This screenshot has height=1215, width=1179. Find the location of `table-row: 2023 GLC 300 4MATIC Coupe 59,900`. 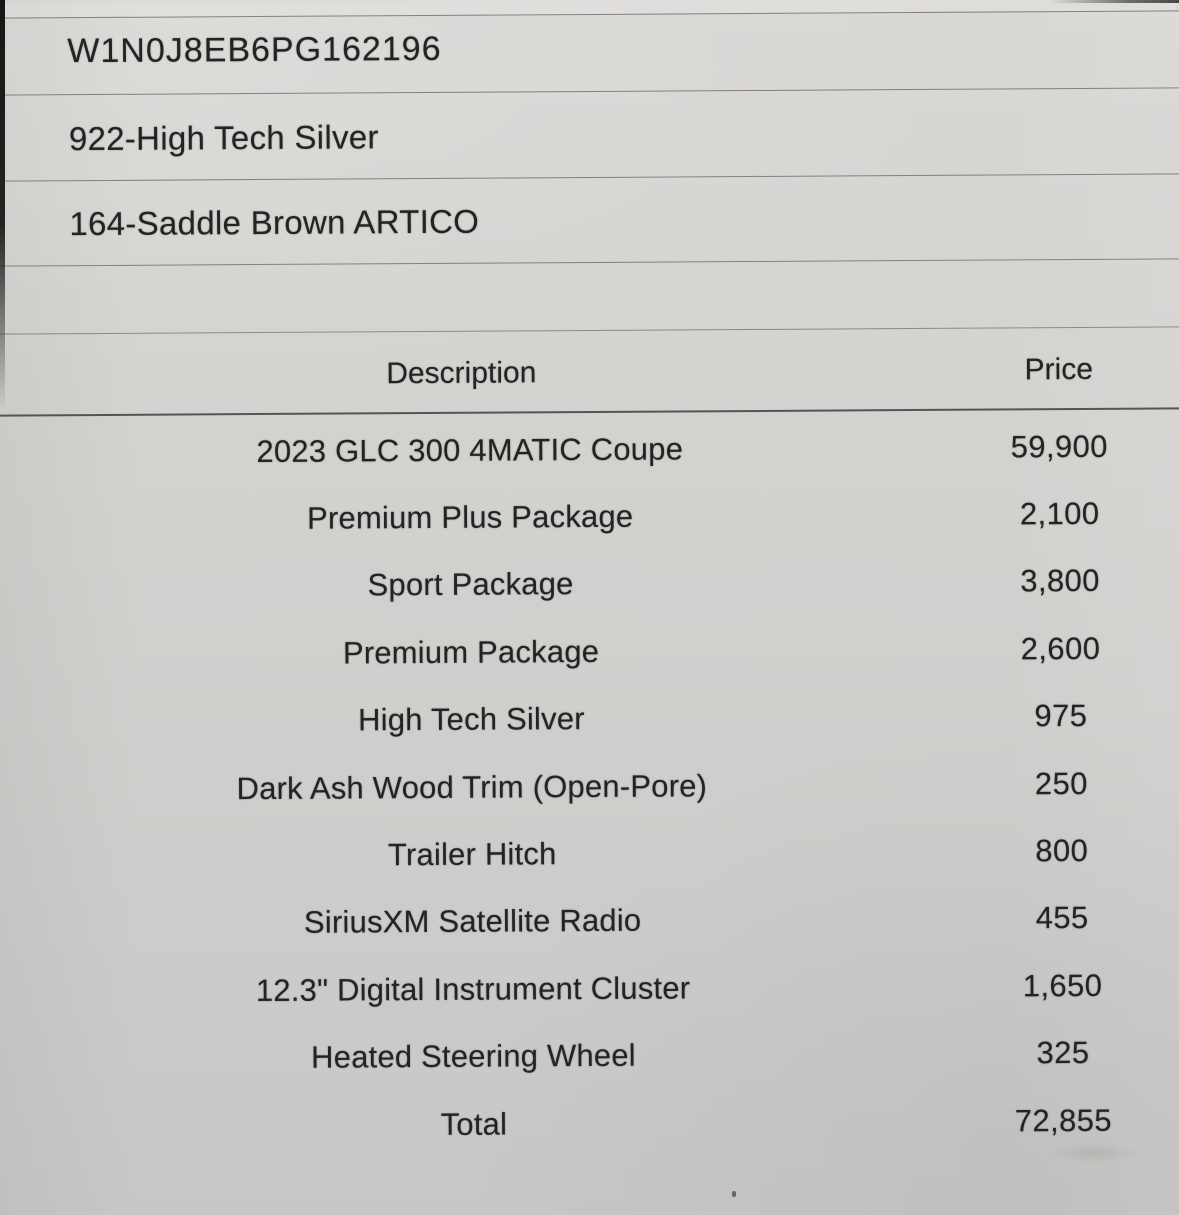

table-row: 2023 GLC 300 4MATIC Coupe 59,900 is located at coordinates (589, 449).